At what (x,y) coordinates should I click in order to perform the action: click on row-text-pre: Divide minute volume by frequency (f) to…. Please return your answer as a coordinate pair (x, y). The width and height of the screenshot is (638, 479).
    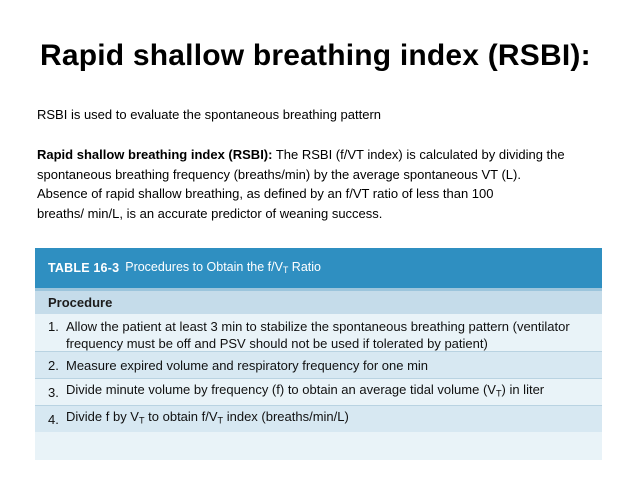
    Looking at the image, I should click on (281, 390).